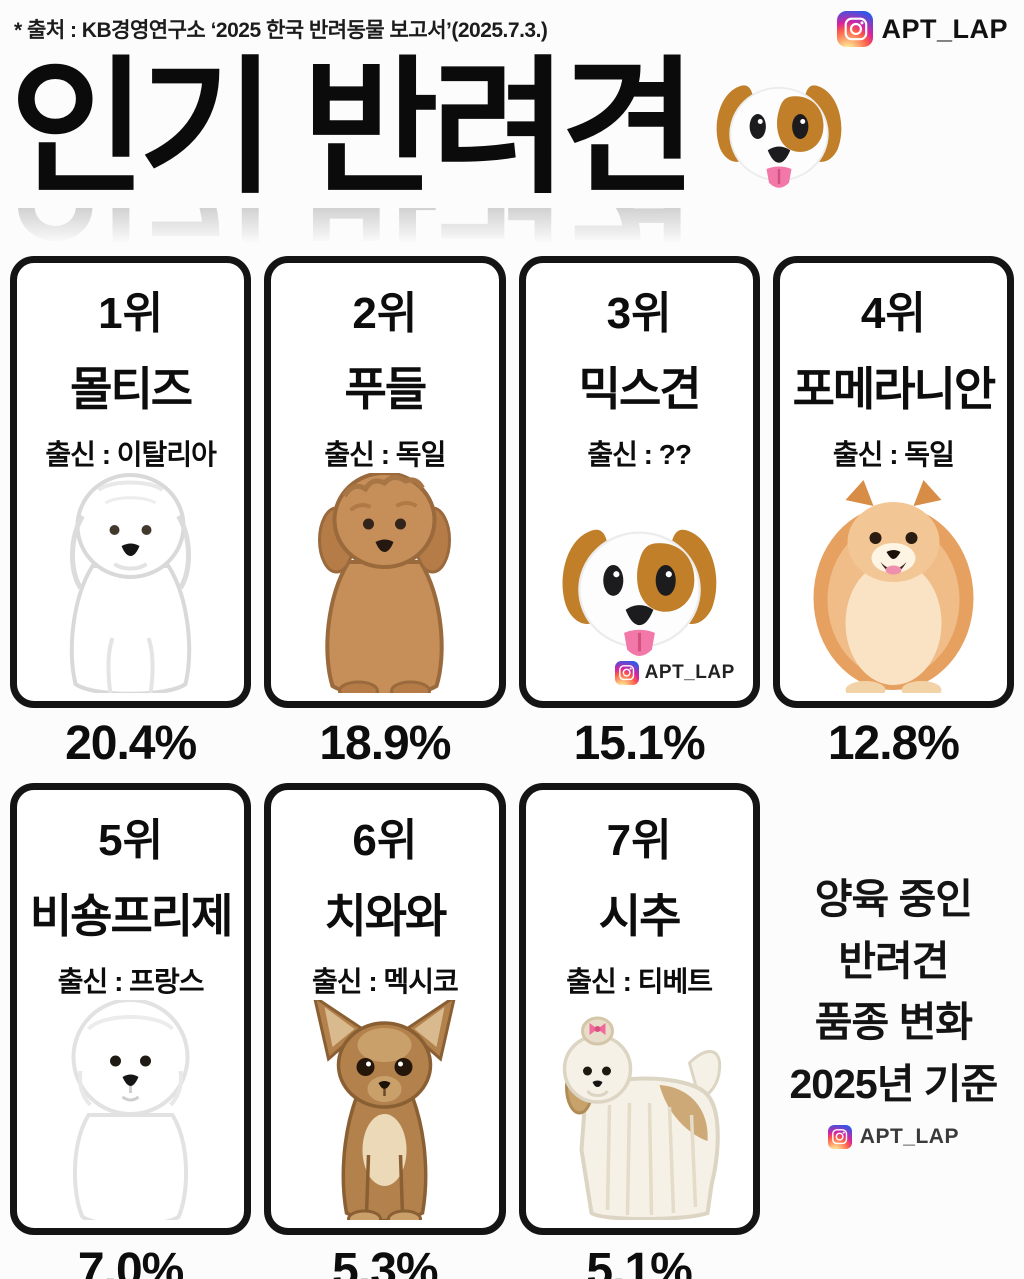 This screenshot has width=1024, height=1279. Describe the element at coordinates (385, 840) in the screenshot. I see `rank-label: 6위` at that location.